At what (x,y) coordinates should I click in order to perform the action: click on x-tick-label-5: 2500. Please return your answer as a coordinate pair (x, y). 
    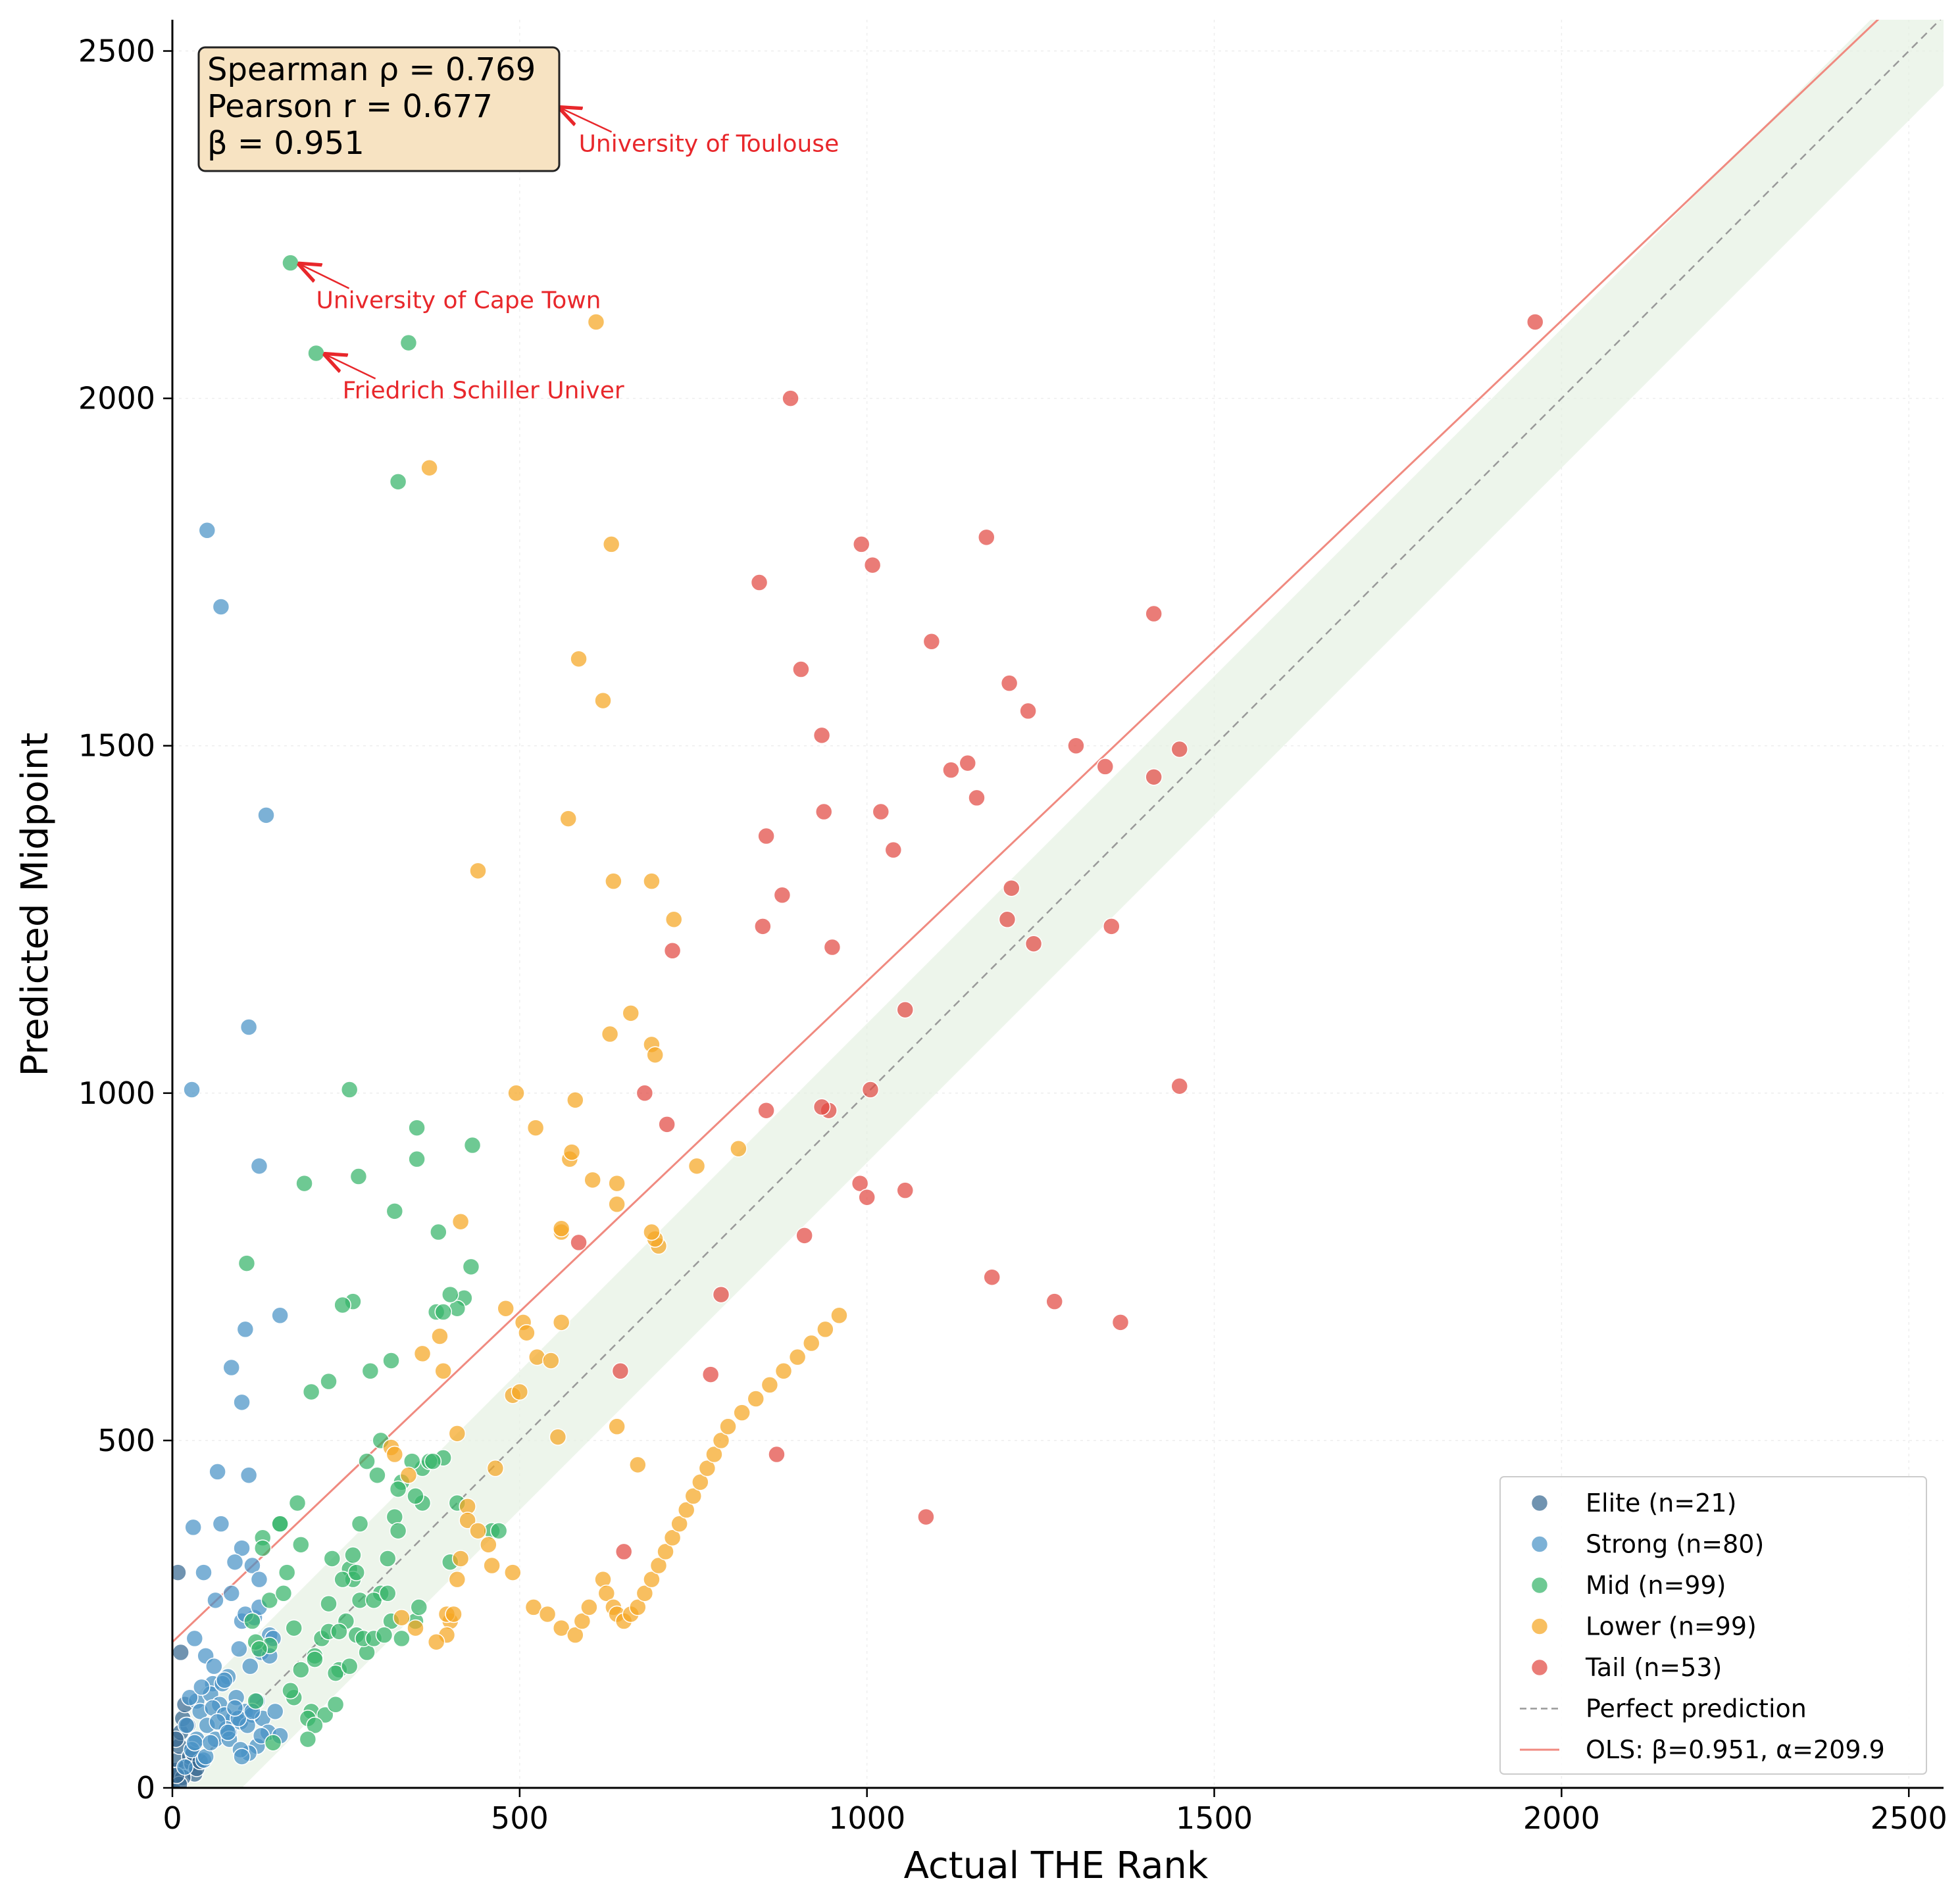
    Looking at the image, I should click on (1909, 1818).